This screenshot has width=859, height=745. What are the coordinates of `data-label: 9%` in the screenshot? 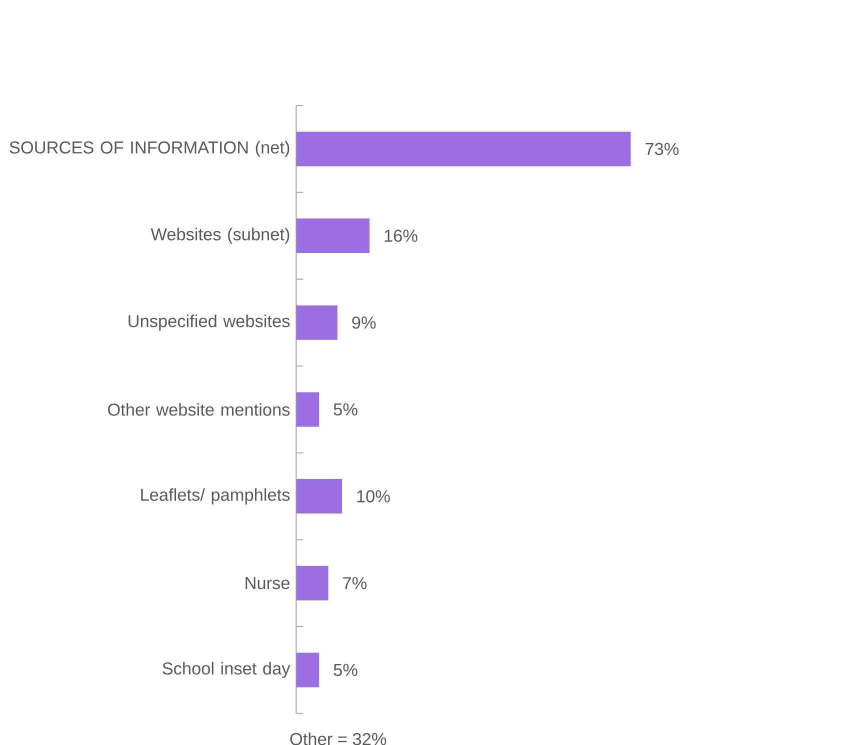 It's located at (364, 322).